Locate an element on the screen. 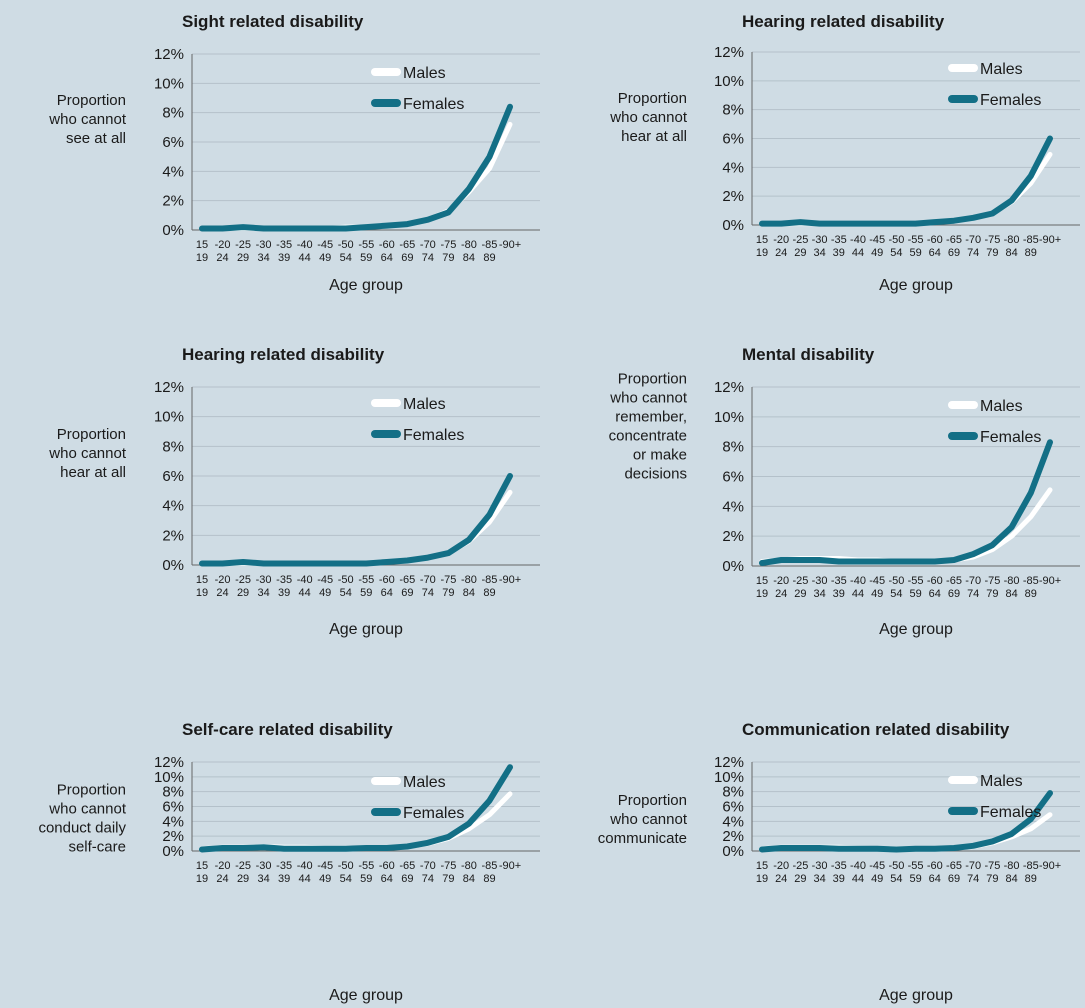 This screenshot has width=1085, height=1008. legend-label-females: Females is located at coordinates (433, 435).